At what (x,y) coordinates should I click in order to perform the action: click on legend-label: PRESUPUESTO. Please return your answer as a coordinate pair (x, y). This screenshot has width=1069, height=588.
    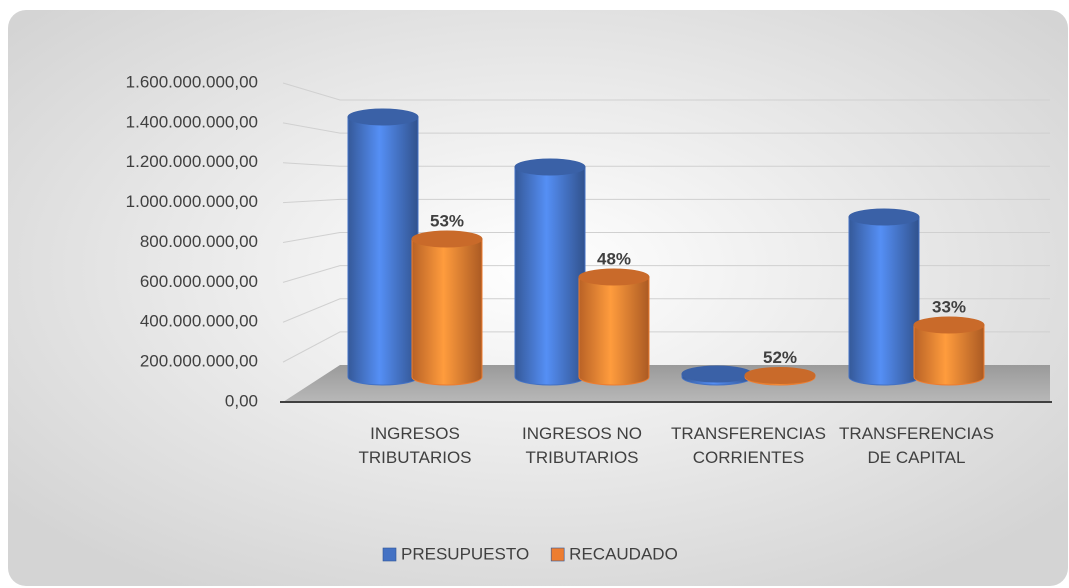
    Looking at the image, I should click on (465, 553).